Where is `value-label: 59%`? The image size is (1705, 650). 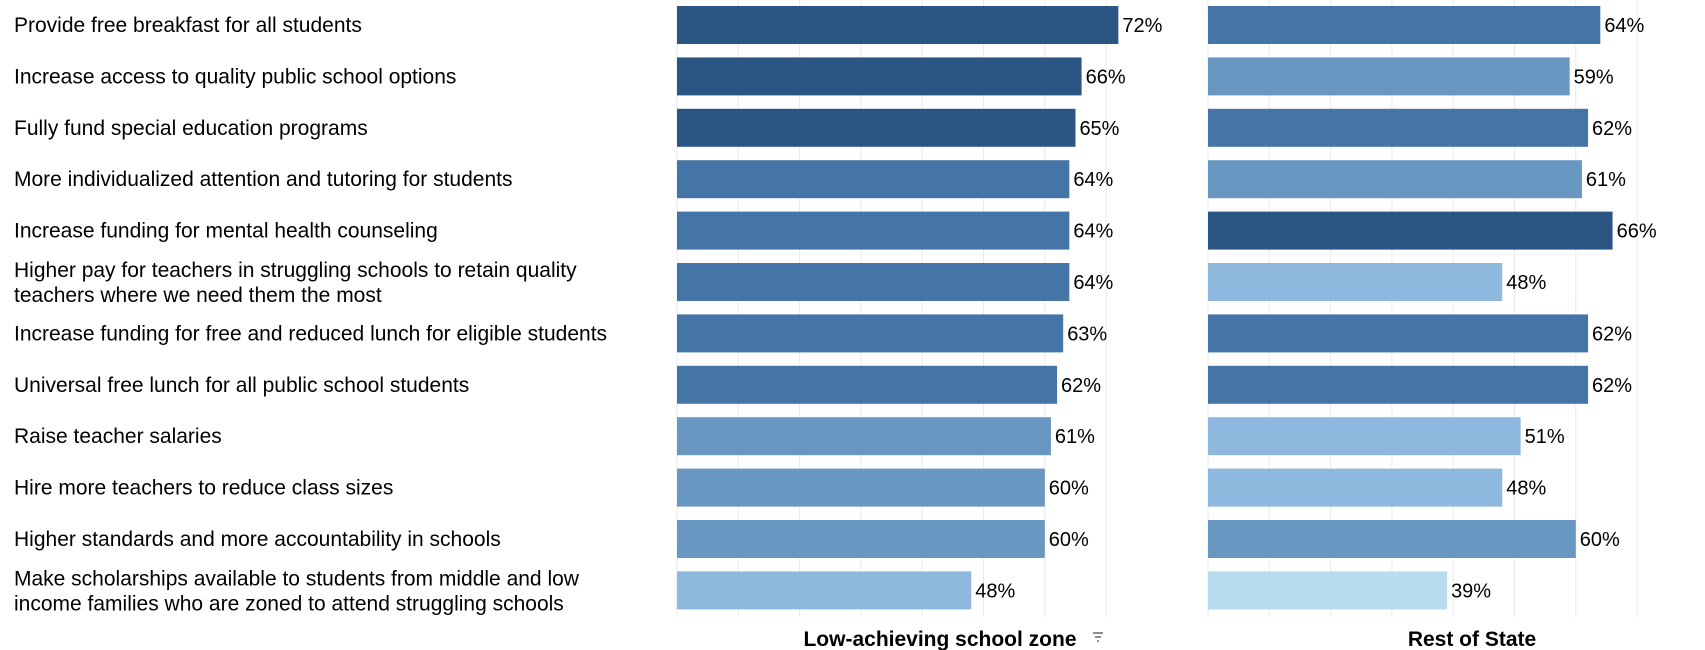 value-label: 59% is located at coordinates (1594, 77).